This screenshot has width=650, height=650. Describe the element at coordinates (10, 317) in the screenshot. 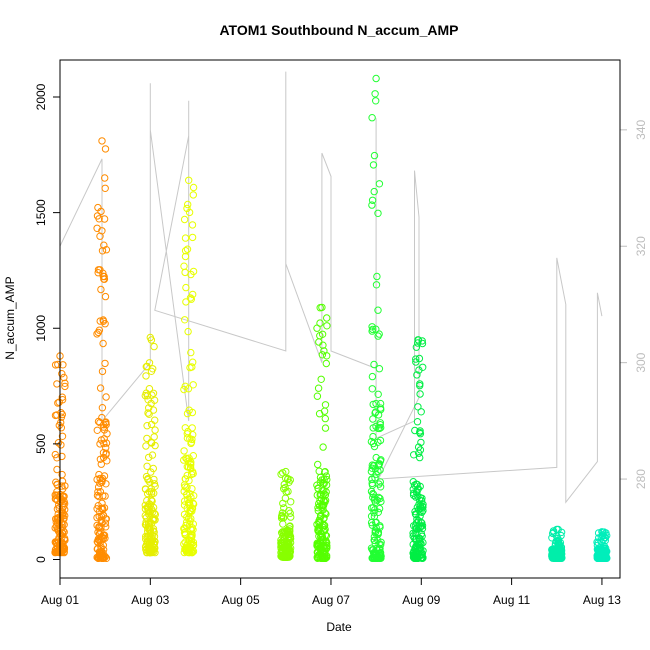

I see `y-axis-label: N_accum_AMP` at that location.